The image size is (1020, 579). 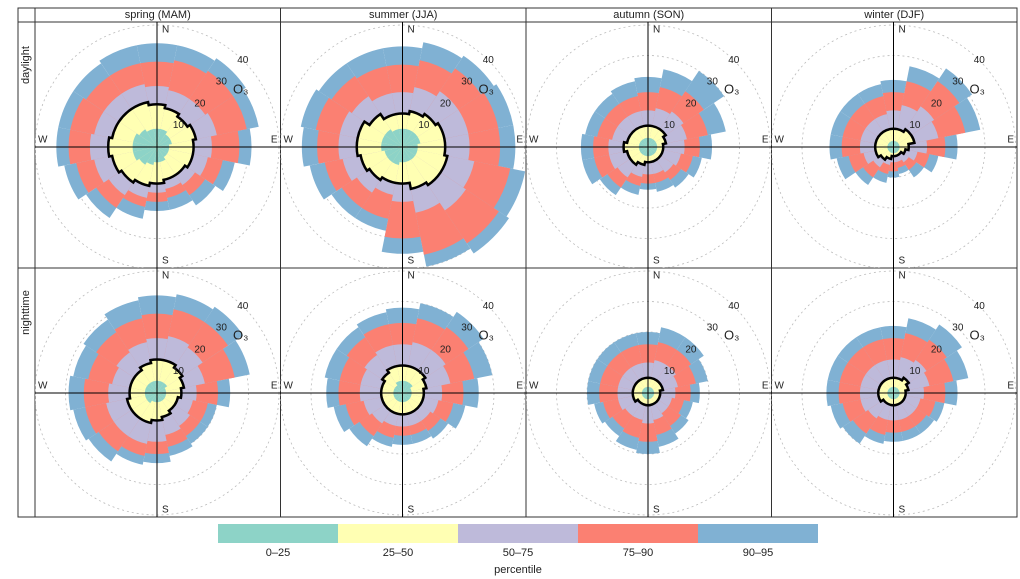 I want to click on row-label: nighttime, so click(x=26, y=312).